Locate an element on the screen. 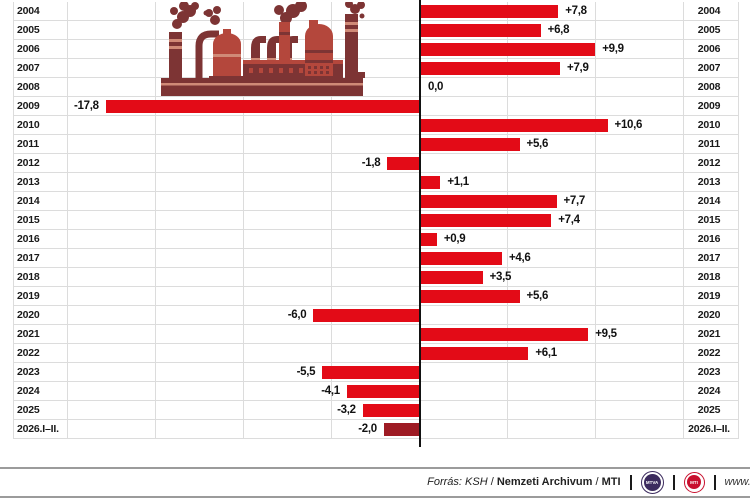 This screenshot has height=500, width=750. year-label-left: 2009 is located at coordinates (28, 106).